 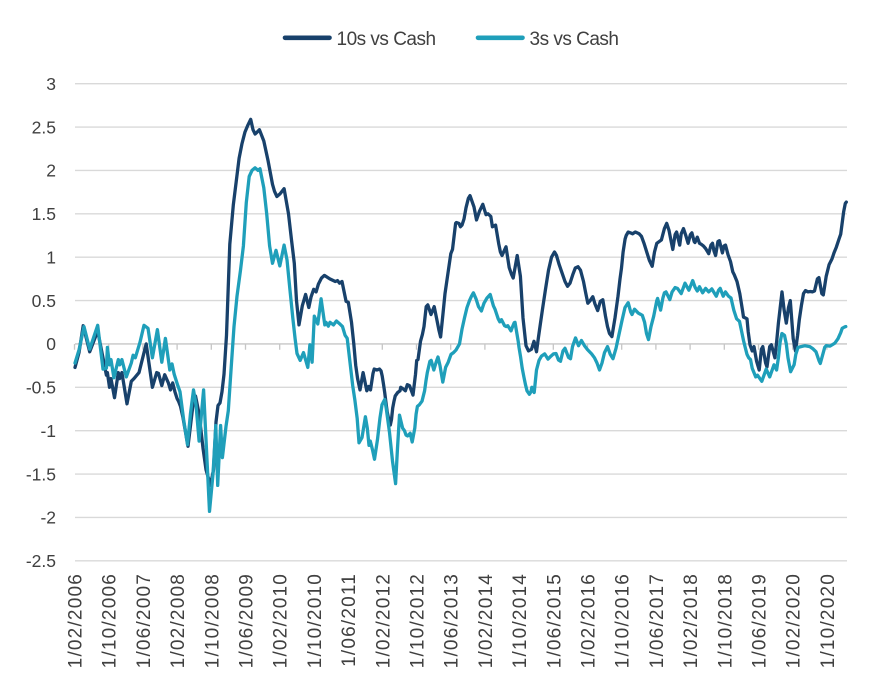 I want to click on svg-text: 1/02/2010, so click(x=281, y=620).